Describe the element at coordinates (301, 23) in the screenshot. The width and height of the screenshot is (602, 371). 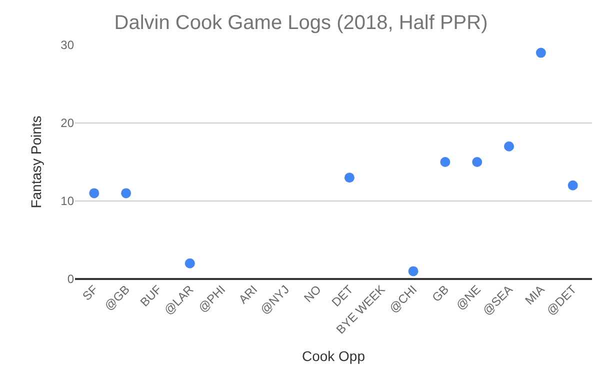
I see `chart-title: Dalvin Cook Game Logs (2018, Half PPR)` at that location.